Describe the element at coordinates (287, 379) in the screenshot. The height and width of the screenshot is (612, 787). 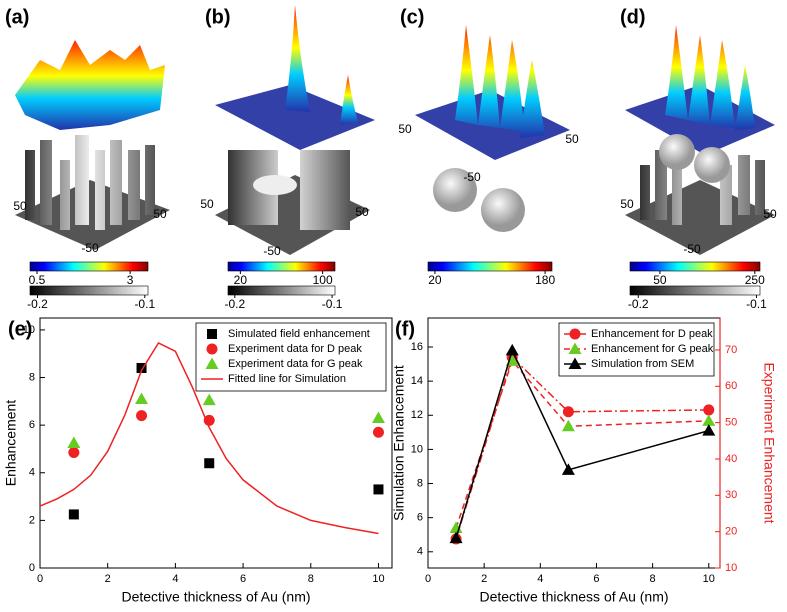
I see `legend-label: Fitted line for Simulation` at that location.